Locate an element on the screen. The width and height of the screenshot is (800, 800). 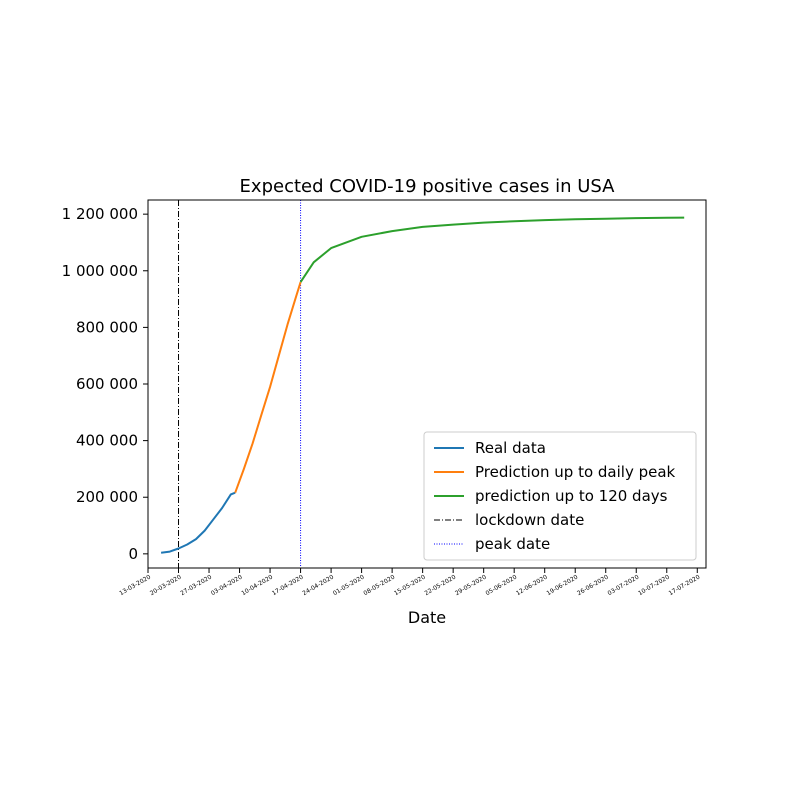
y-tick-label: 600 000 is located at coordinates (107, 384).